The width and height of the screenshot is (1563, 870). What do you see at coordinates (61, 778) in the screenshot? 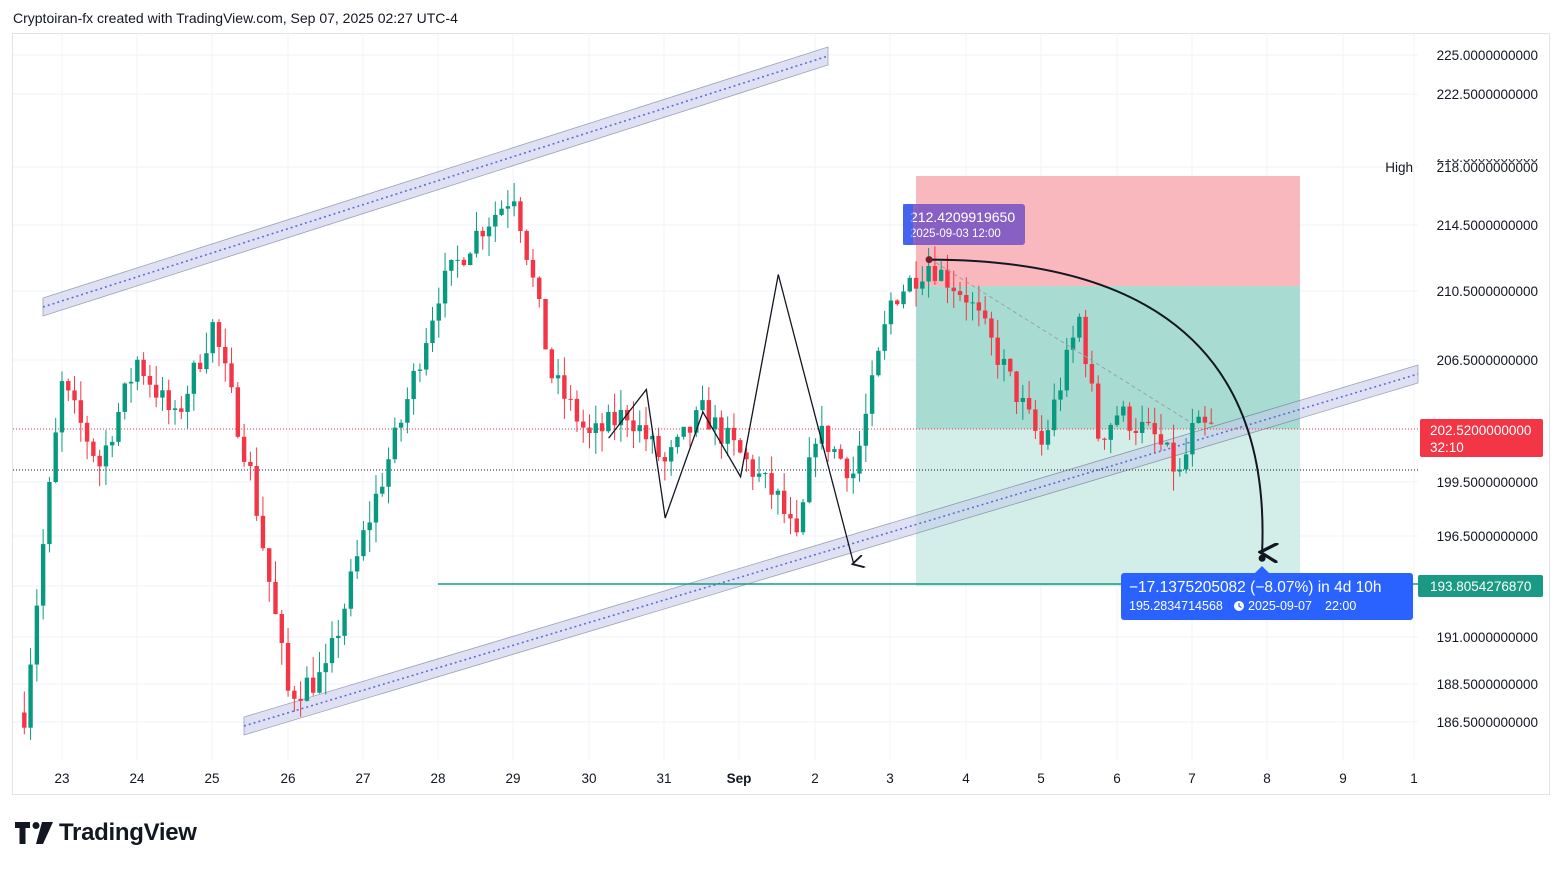
I see `x-tick-label-0: 23` at bounding box center [61, 778].